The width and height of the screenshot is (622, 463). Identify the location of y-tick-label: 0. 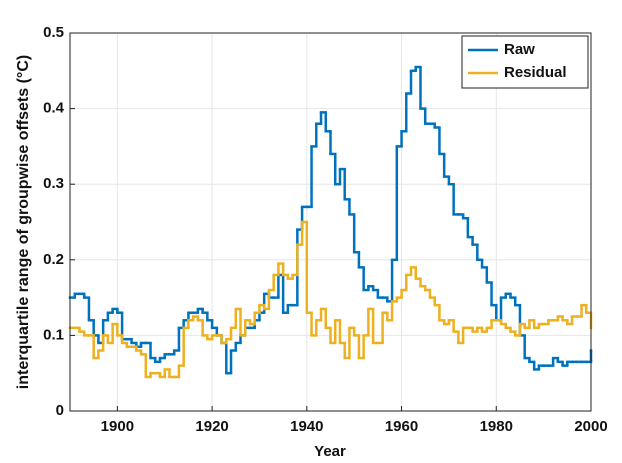
(60, 410).